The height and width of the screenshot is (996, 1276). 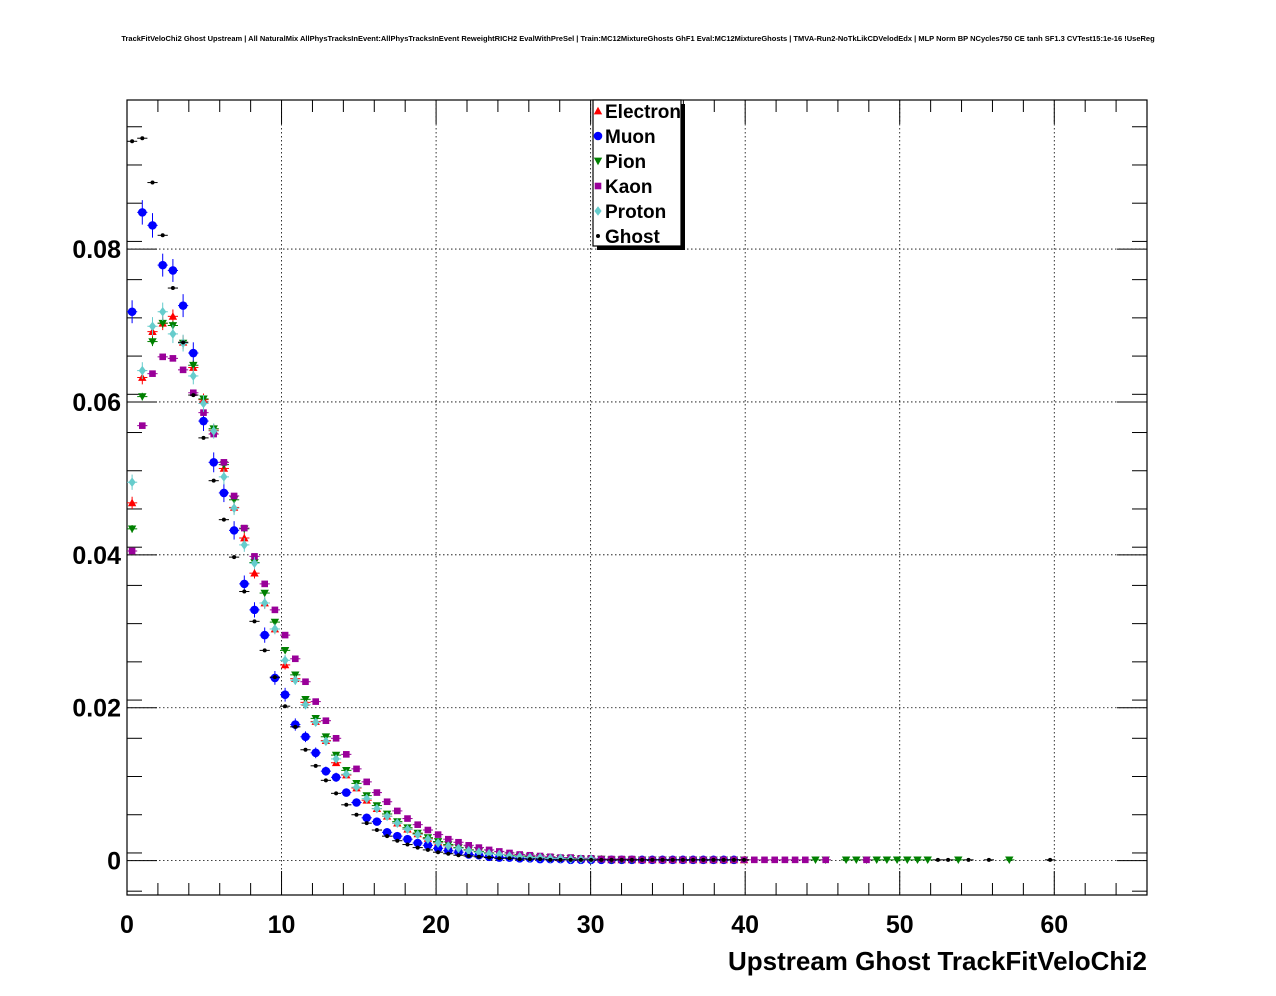 I want to click on y-tick-label: 0.02, so click(x=96, y=709).